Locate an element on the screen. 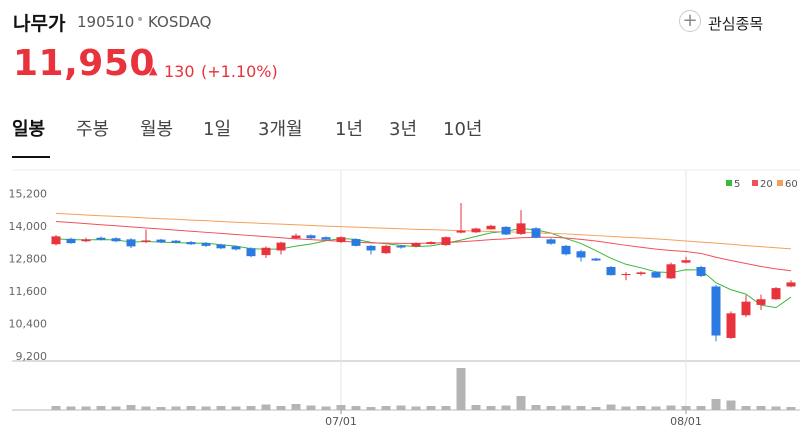  legend-label: 5 is located at coordinates (737, 184).